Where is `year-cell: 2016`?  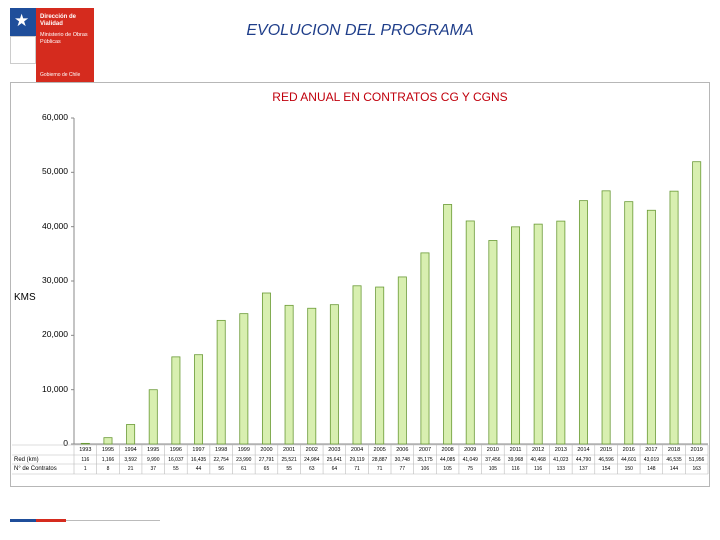 year-cell: 2016 is located at coordinates (628, 450).